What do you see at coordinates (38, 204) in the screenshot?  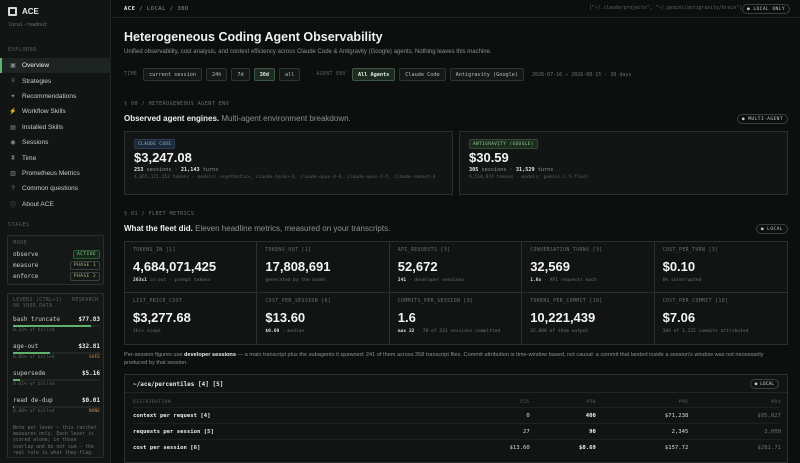 I see `sidebar-item-label: About ACE` at bounding box center [38, 204].